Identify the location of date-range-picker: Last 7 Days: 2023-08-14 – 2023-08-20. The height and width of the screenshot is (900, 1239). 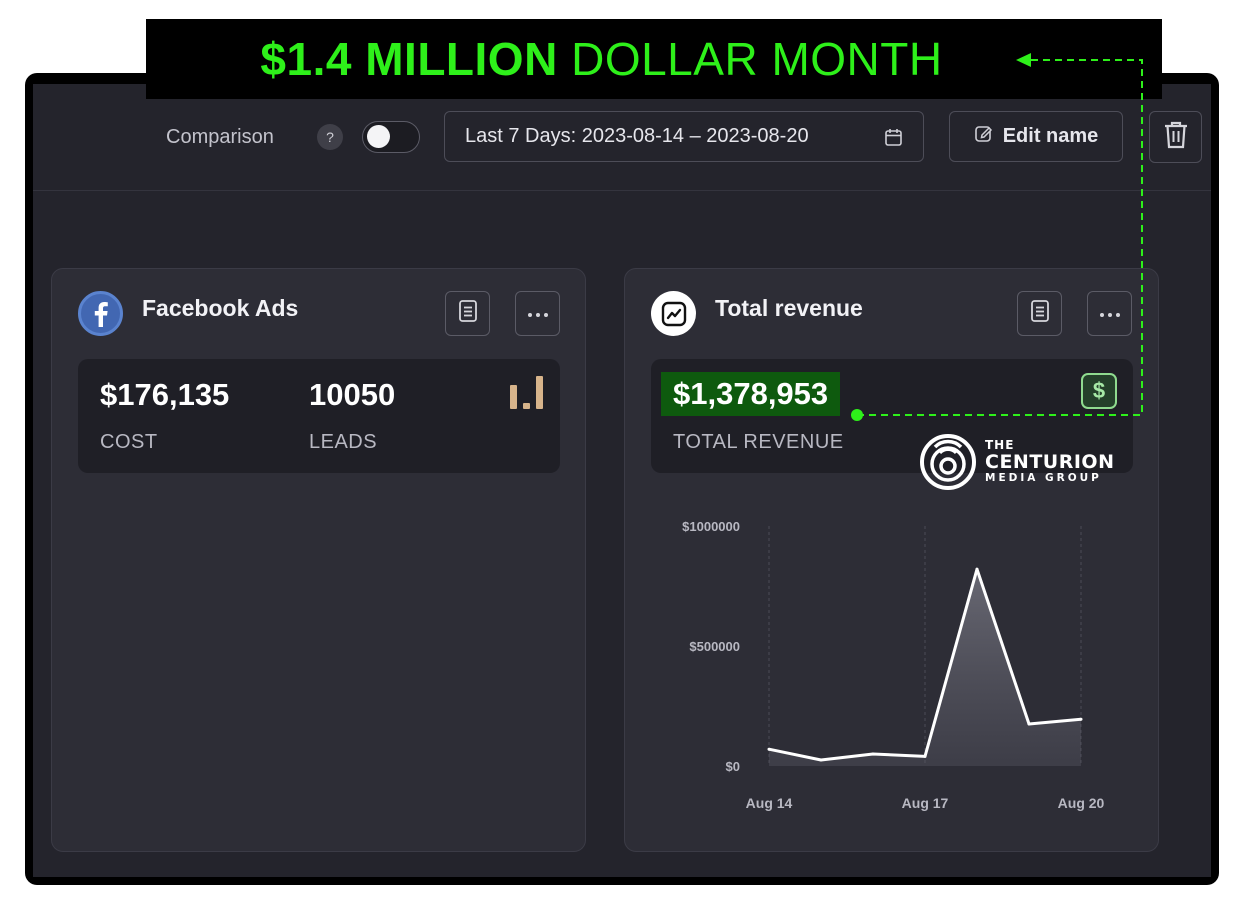
(684, 136).